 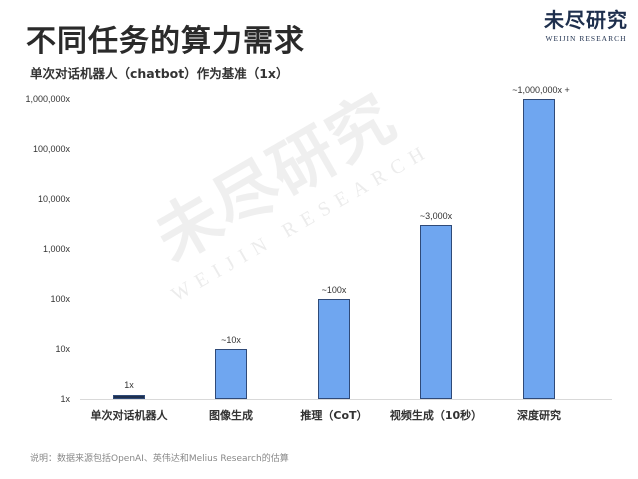 I want to click on x-category-label: 图像生成, so click(x=231, y=415).